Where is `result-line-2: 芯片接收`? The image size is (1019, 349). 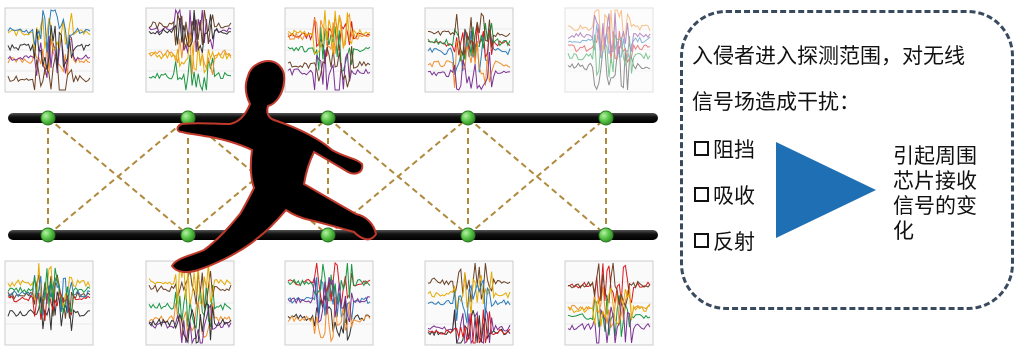 result-line-2: 芯片接收 is located at coordinates (935, 181).